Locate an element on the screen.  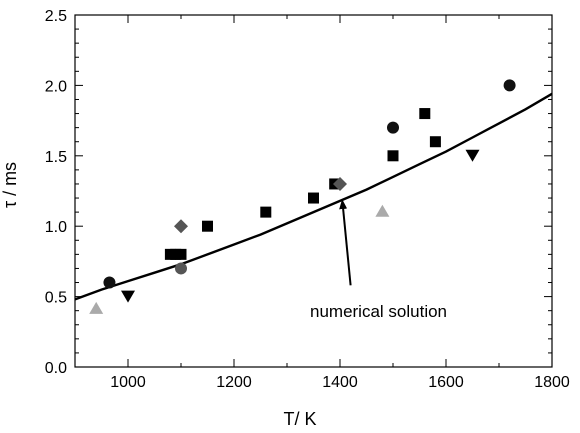
x-tick-label: 1000 is located at coordinates (128, 382).